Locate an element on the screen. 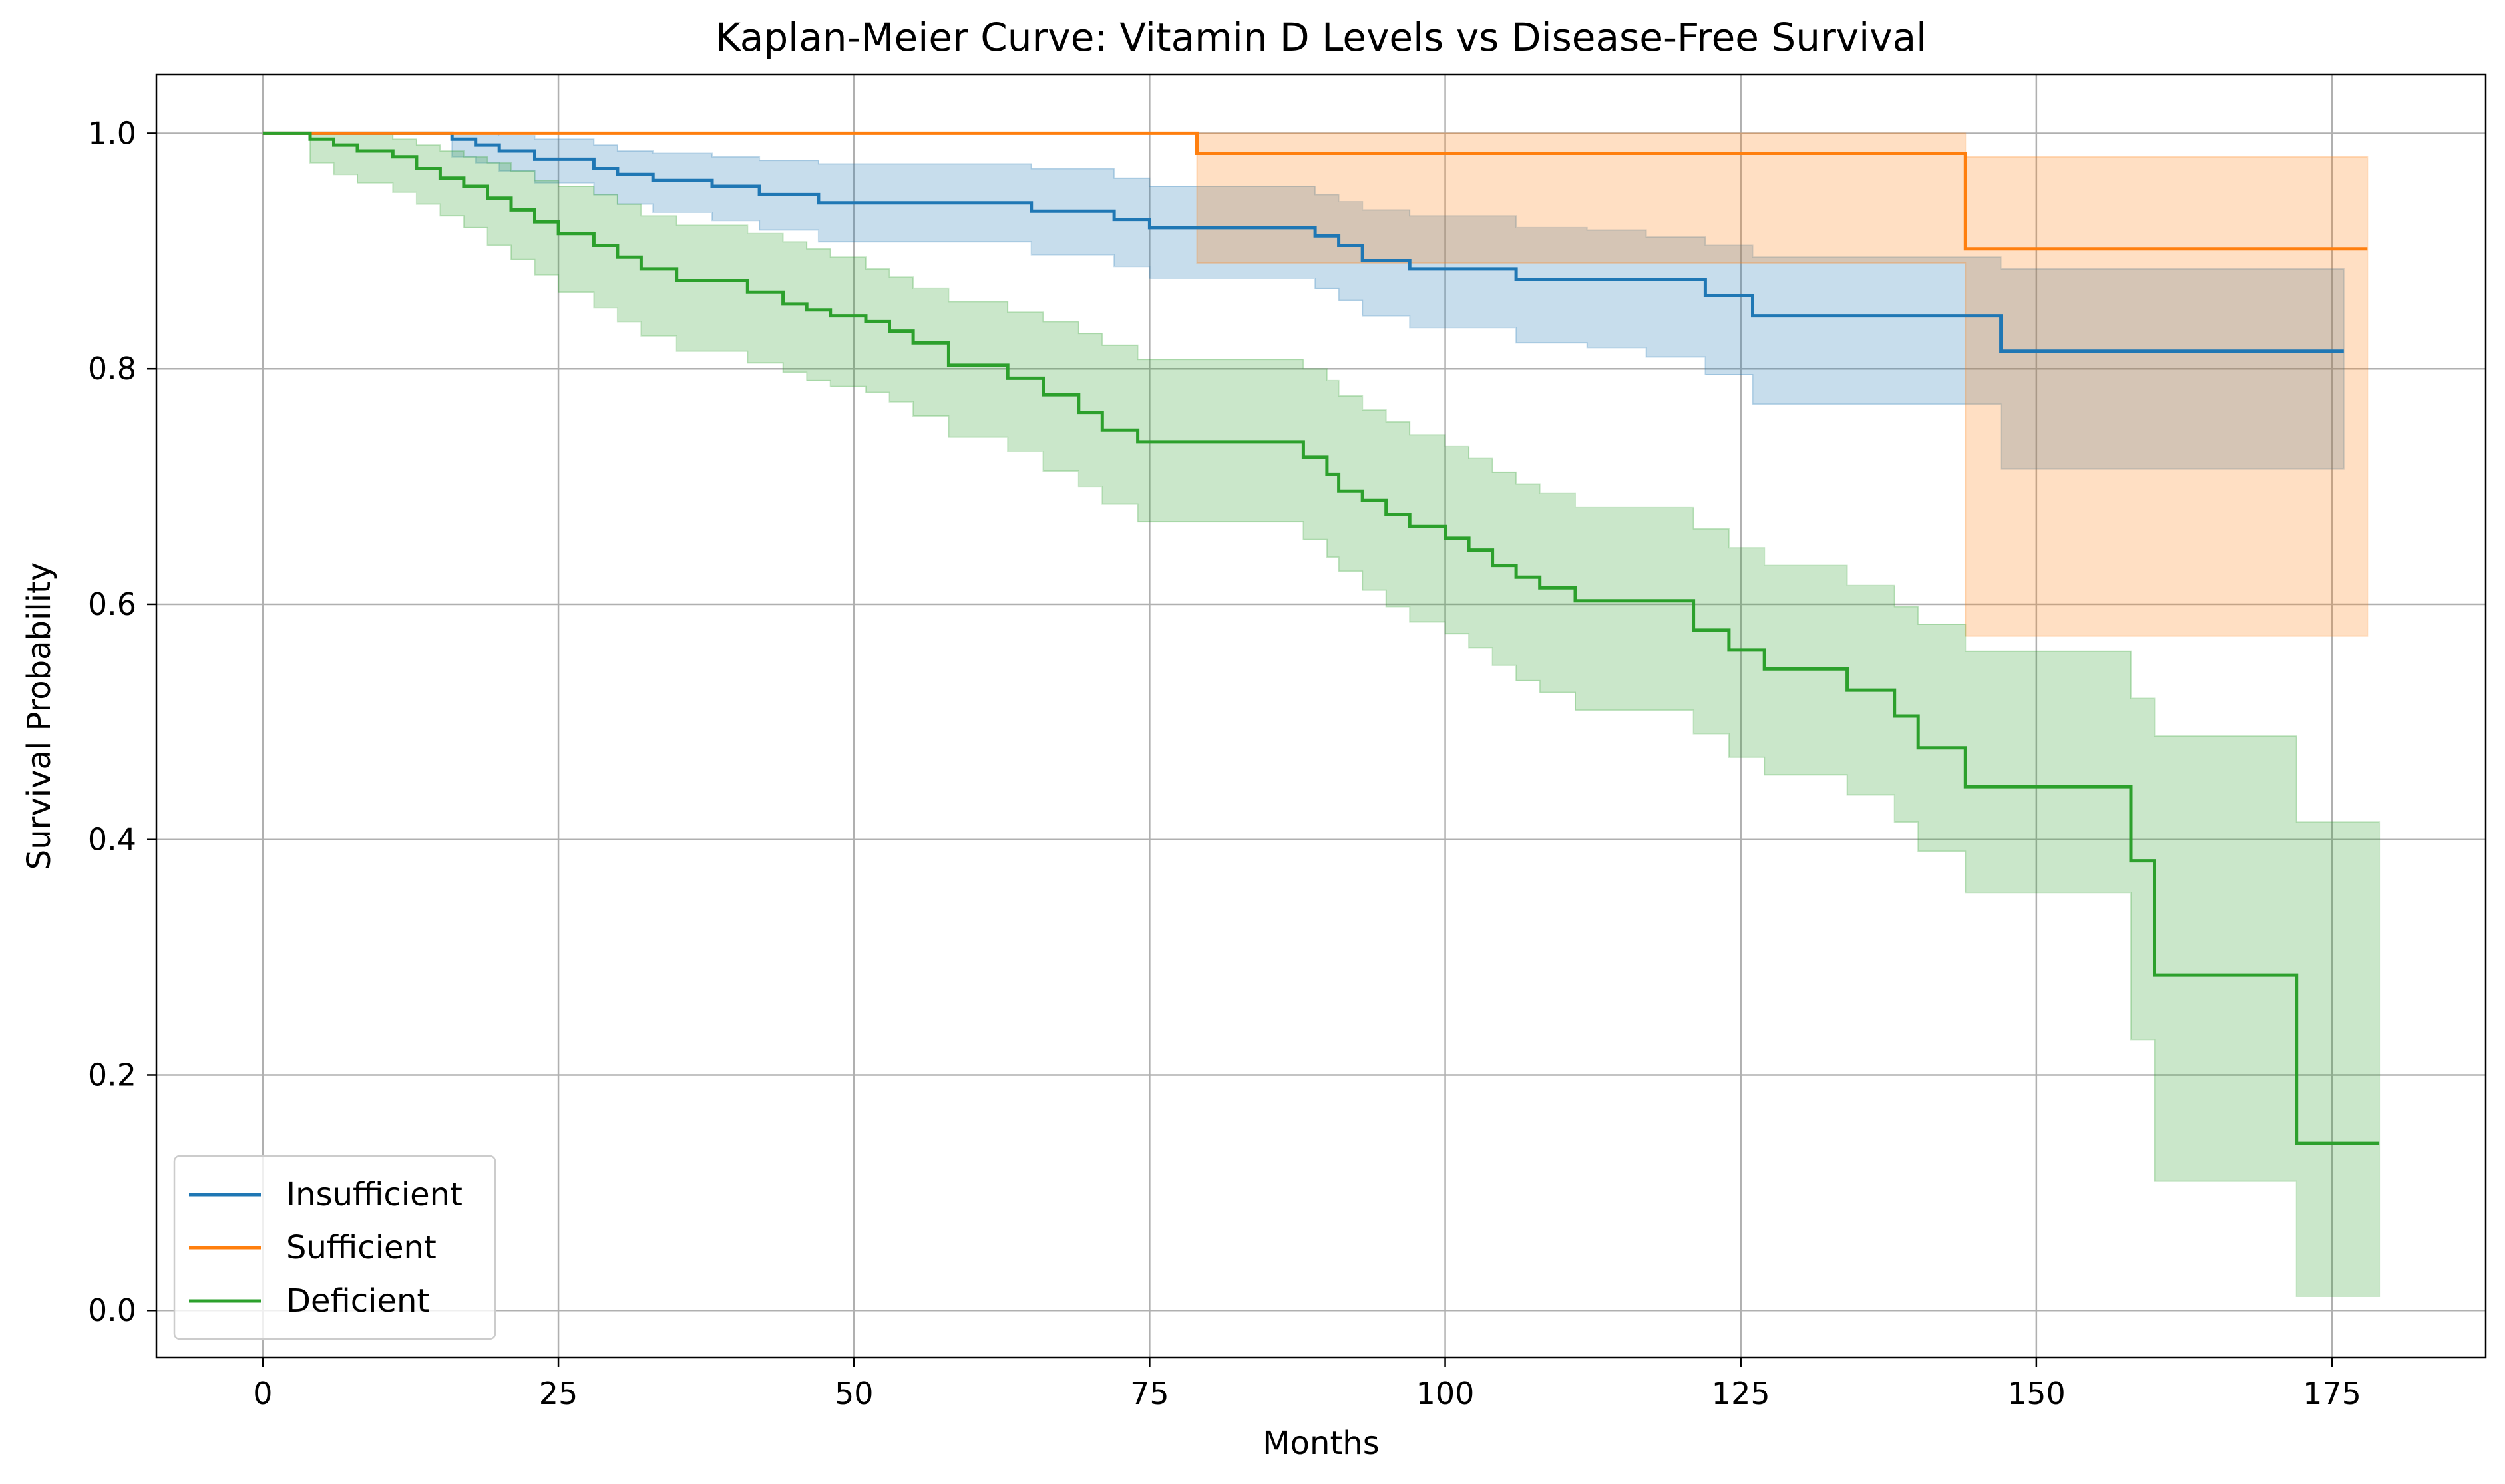  x-tick-label-2: 50 is located at coordinates (854, 1393).